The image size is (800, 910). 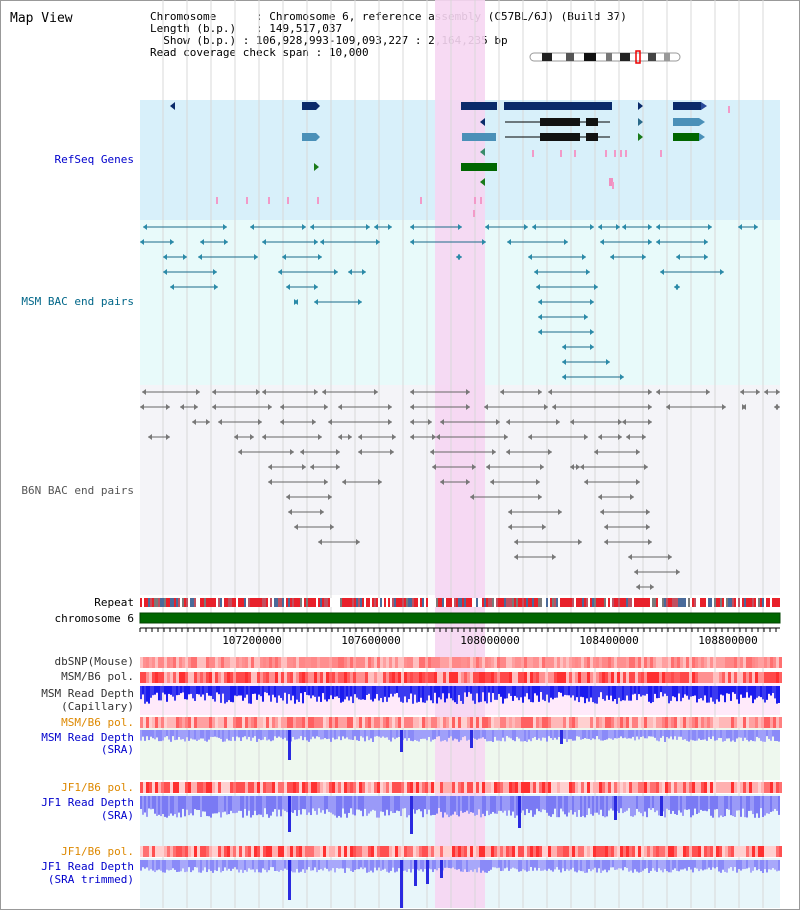 I want to click on selection-highlight, so click(x=460, y=454).